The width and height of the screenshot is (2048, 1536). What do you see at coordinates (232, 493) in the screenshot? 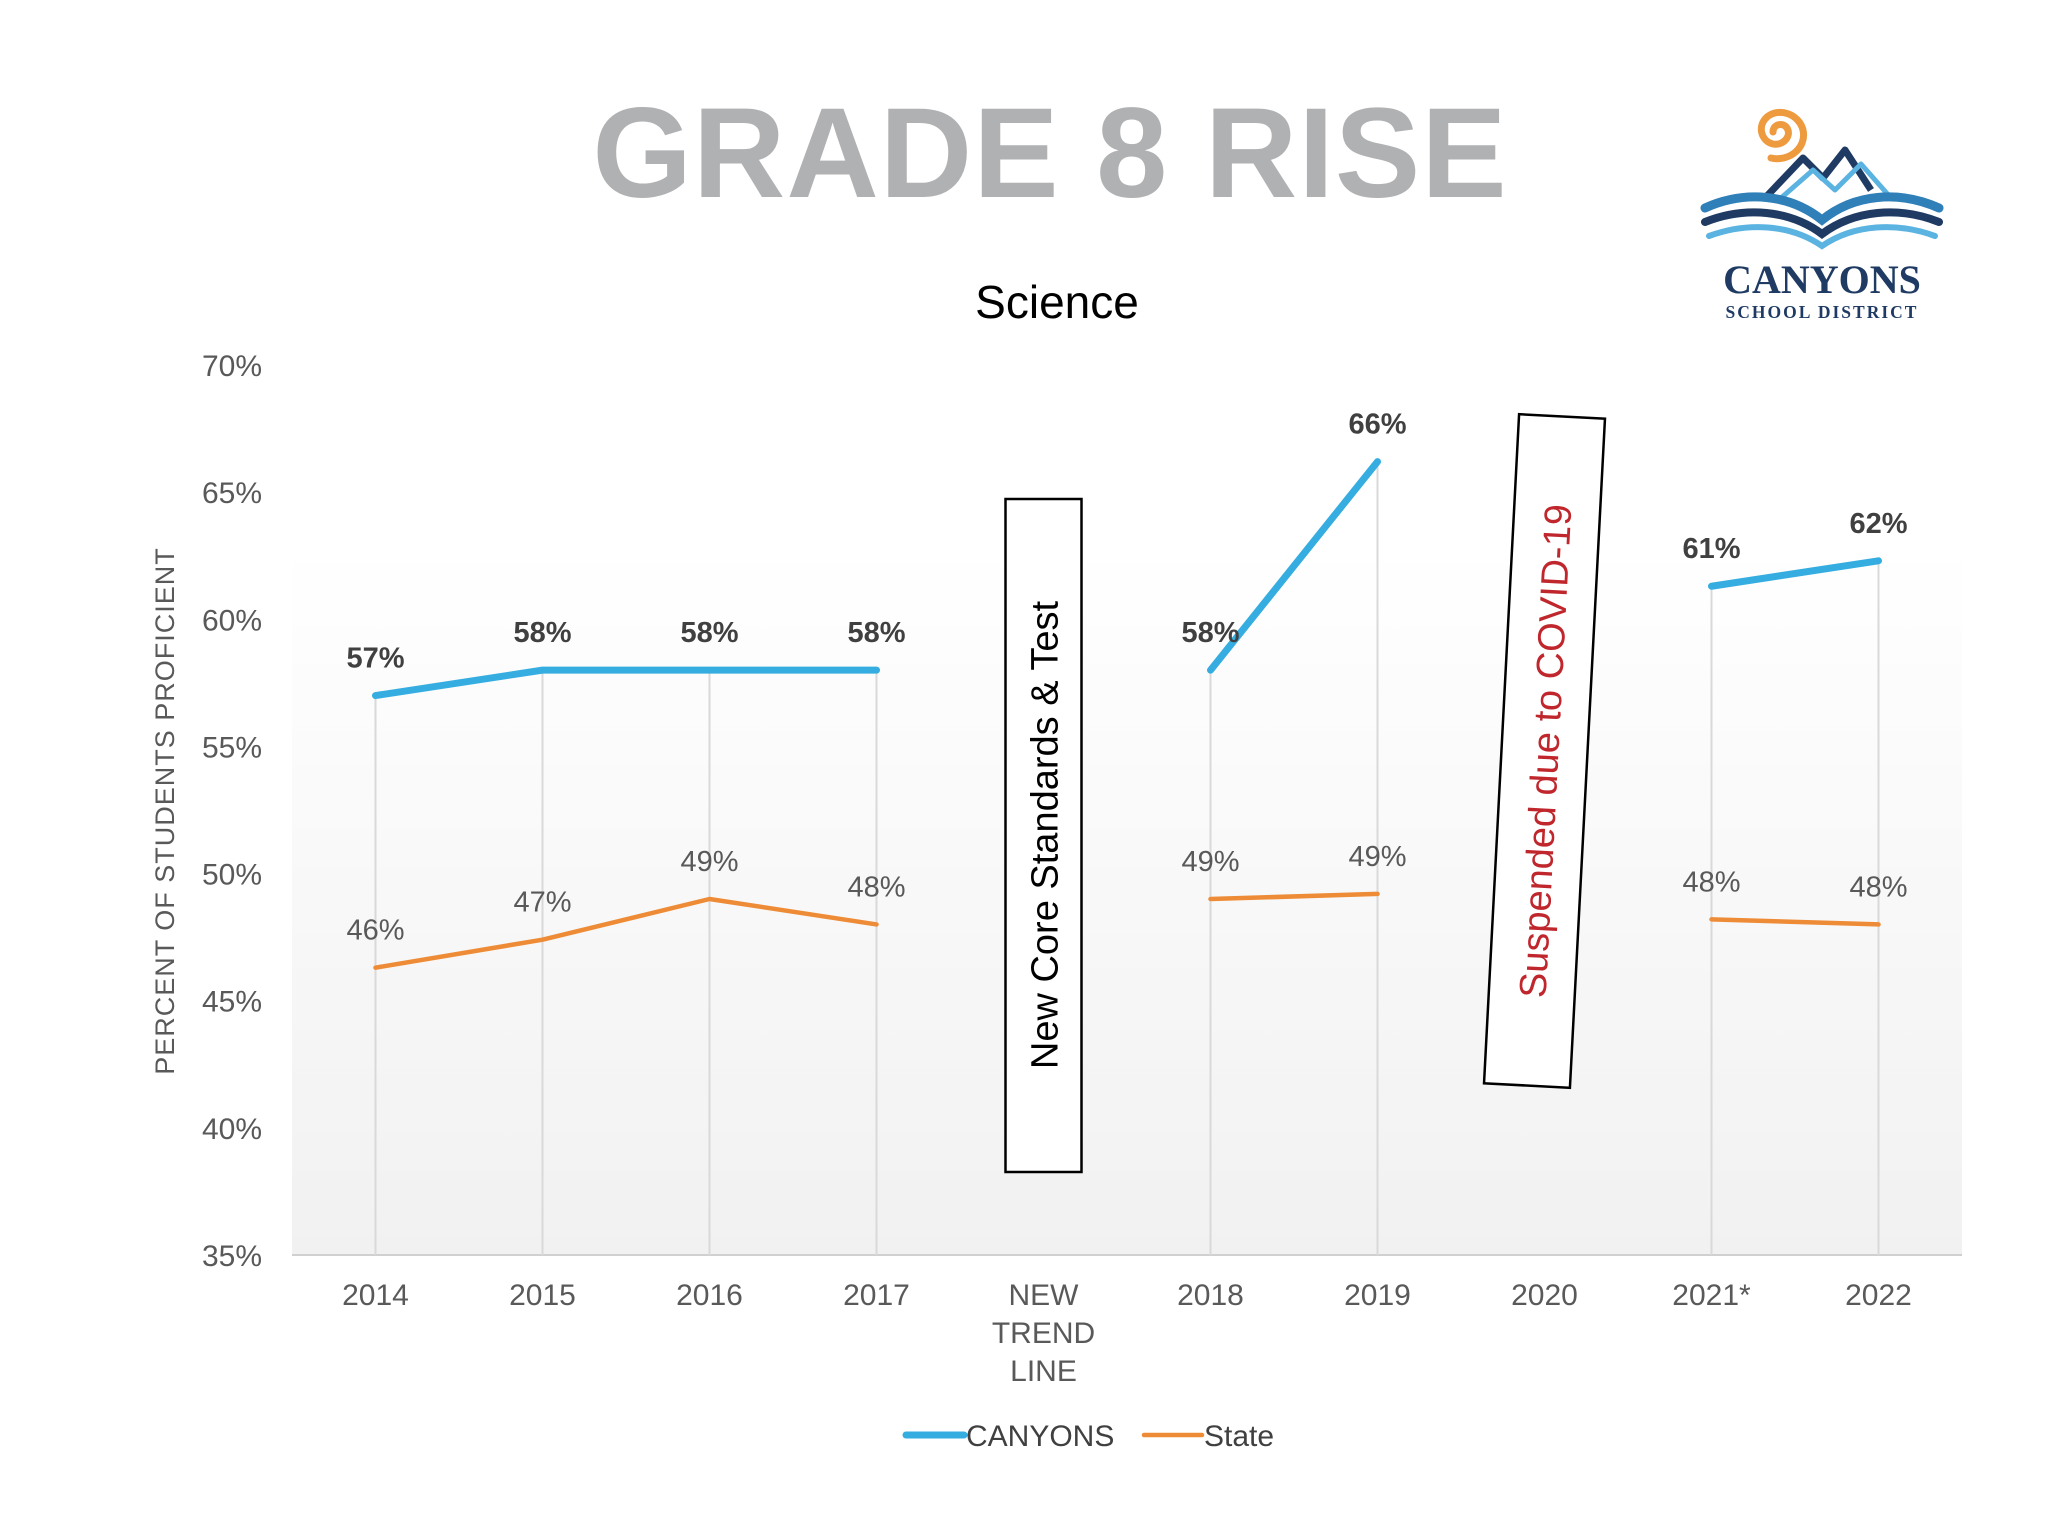
I see `y-tick-label: 65%` at bounding box center [232, 493].